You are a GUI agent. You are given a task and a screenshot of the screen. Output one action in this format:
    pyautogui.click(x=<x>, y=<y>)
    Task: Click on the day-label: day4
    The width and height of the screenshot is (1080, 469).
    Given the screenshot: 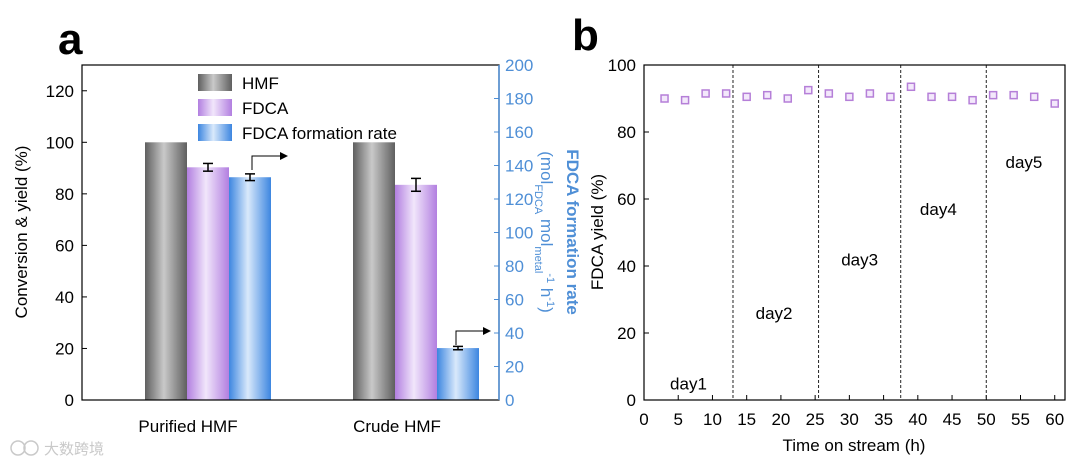 What is the action you would take?
    pyautogui.click(x=938, y=209)
    